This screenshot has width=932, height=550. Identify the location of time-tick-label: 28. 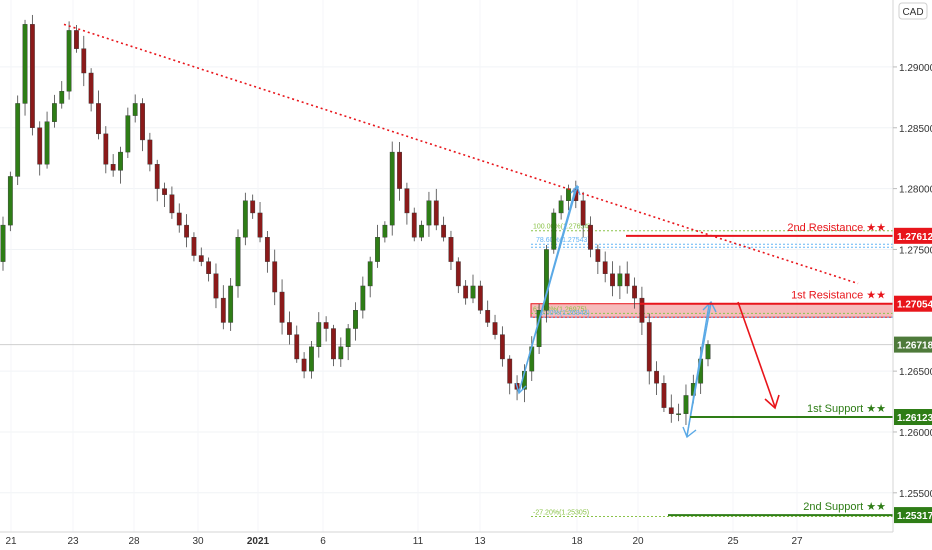
(134, 541).